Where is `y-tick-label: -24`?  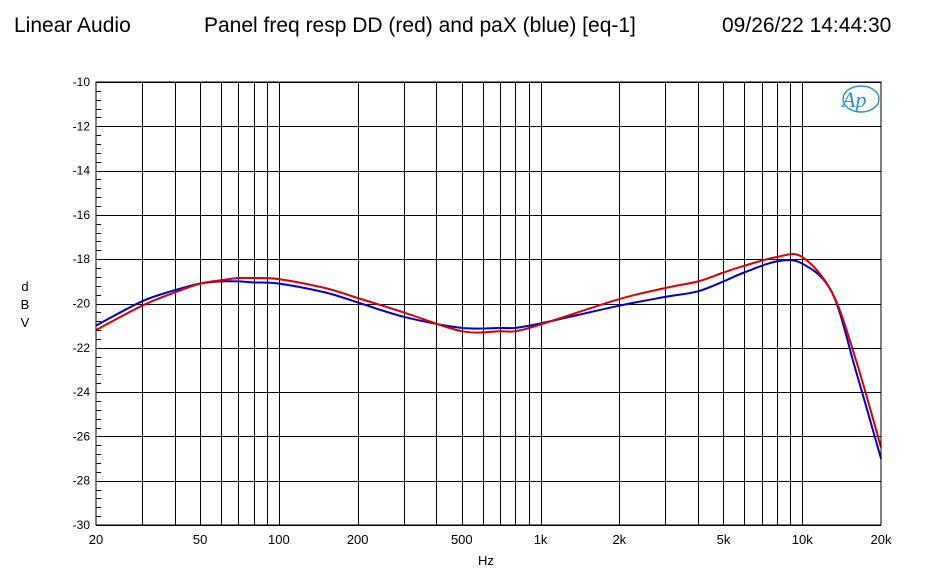
y-tick-label: -24 is located at coordinates (82, 392).